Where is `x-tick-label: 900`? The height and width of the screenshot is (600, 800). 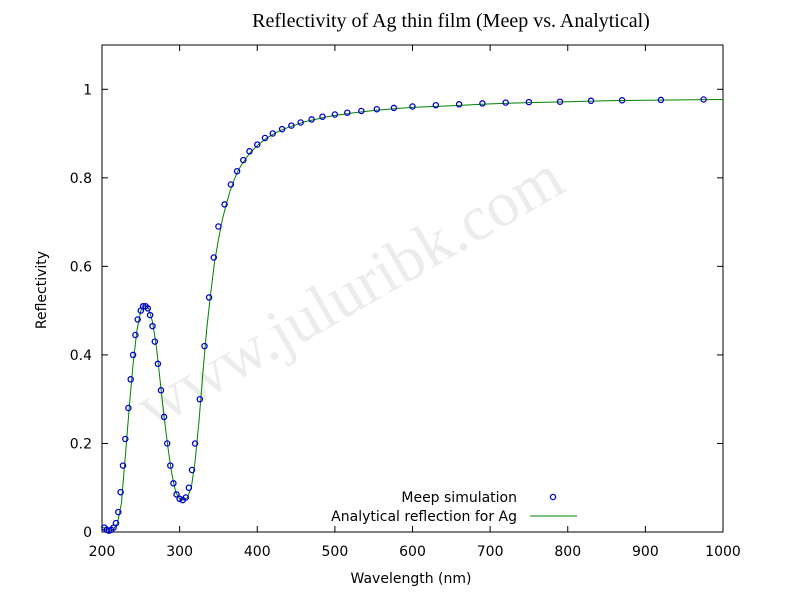
x-tick-label: 900 is located at coordinates (645, 552).